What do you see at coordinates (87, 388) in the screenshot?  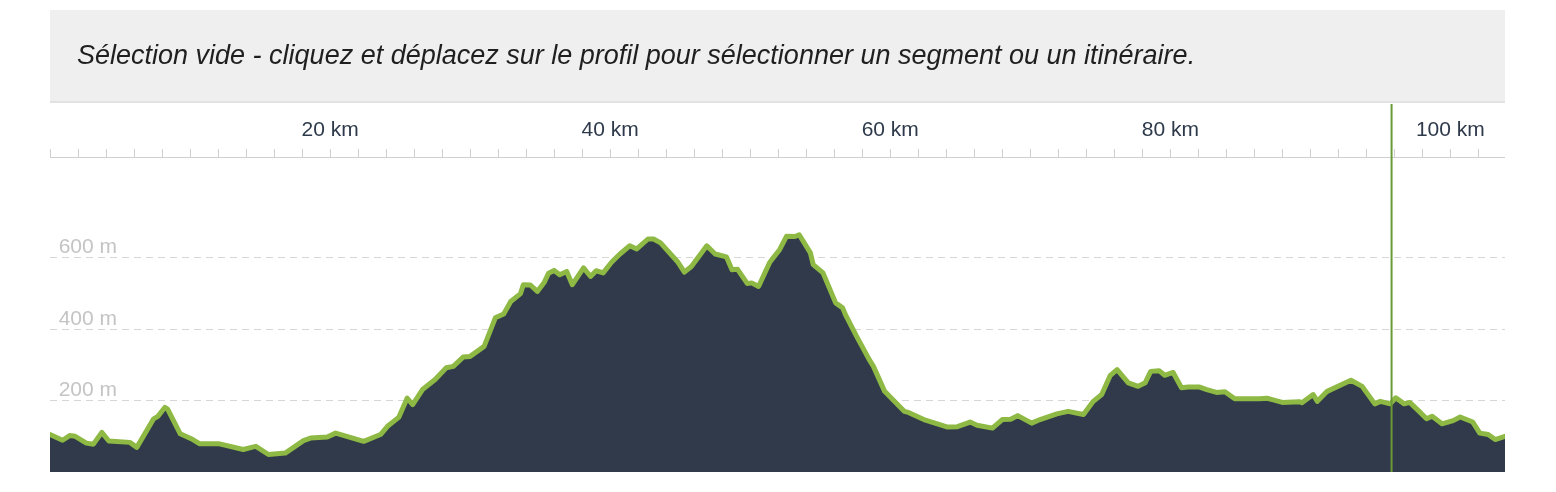 I see `y-tick-label: 200 m` at bounding box center [87, 388].